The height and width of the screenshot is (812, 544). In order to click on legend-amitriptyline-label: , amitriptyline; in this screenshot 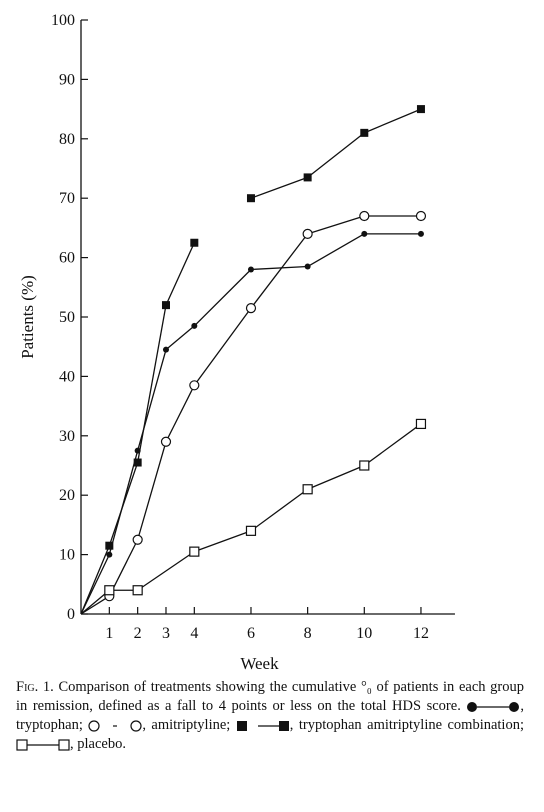, I will do `click(186, 725)`.